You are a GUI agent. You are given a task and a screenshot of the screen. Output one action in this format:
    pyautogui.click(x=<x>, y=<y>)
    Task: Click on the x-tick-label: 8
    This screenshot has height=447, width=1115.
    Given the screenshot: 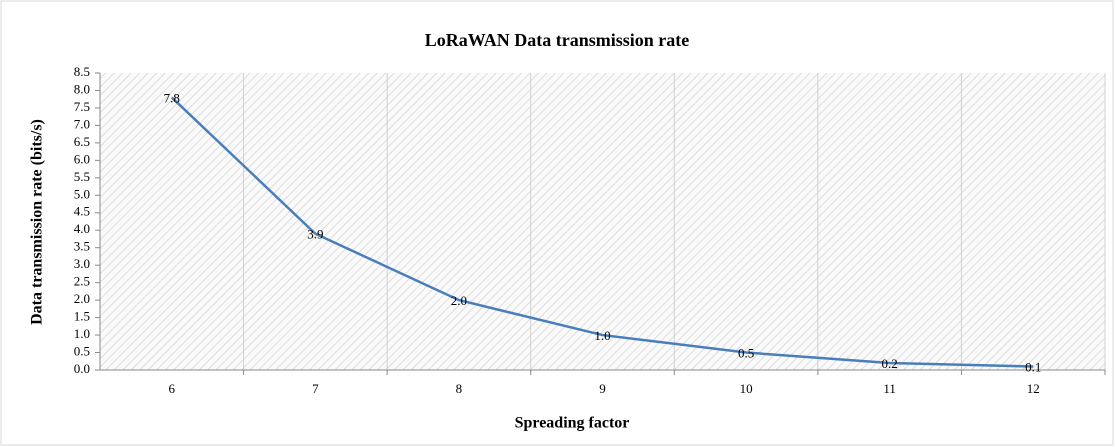 What is the action you would take?
    pyautogui.click(x=459, y=388)
    